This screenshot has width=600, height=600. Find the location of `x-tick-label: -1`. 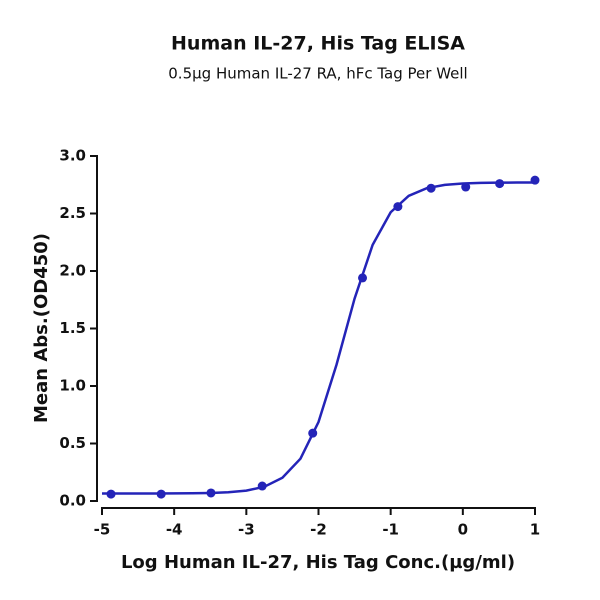

x-tick-label: -1 is located at coordinates (390, 530).